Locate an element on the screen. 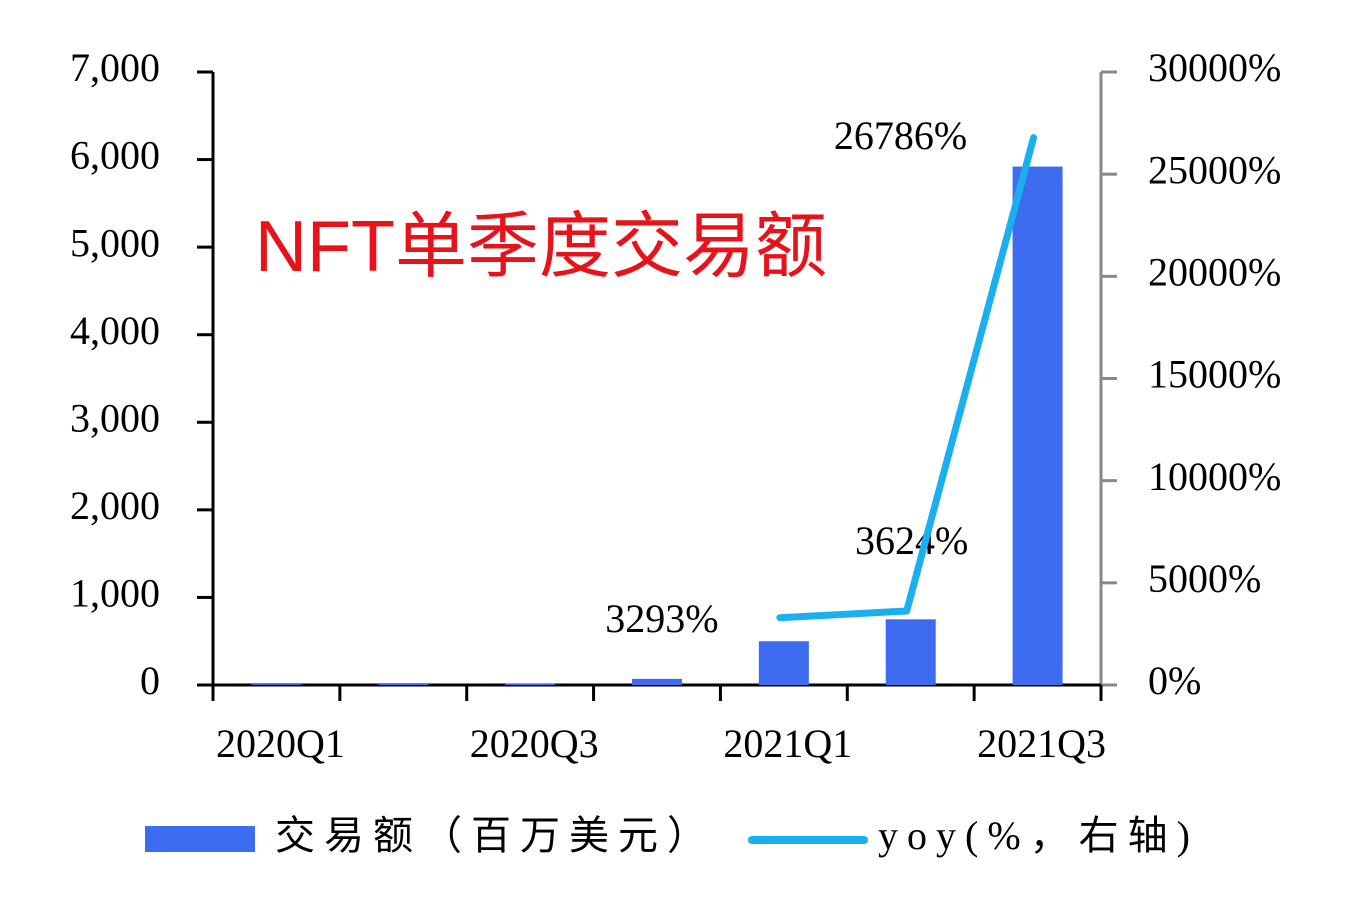 Image resolution: width=1346 pixels, height=898 pixels. data-label: 26786% is located at coordinates (900, 135).